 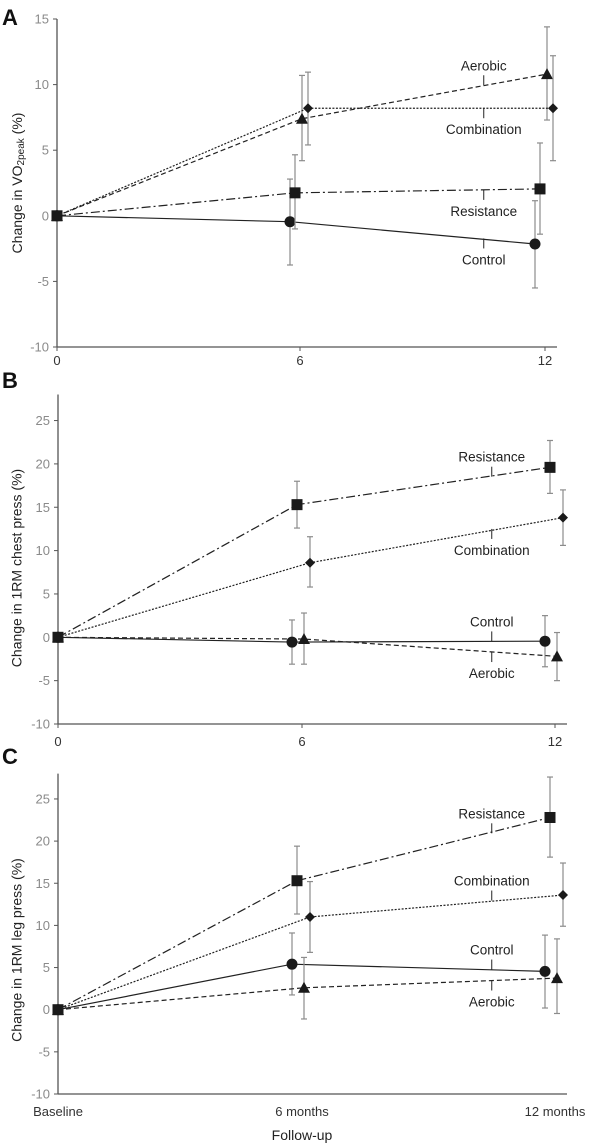 What do you see at coordinates (57, 741) in the screenshot?
I see `x-tick-label: 0` at bounding box center [57, 741].